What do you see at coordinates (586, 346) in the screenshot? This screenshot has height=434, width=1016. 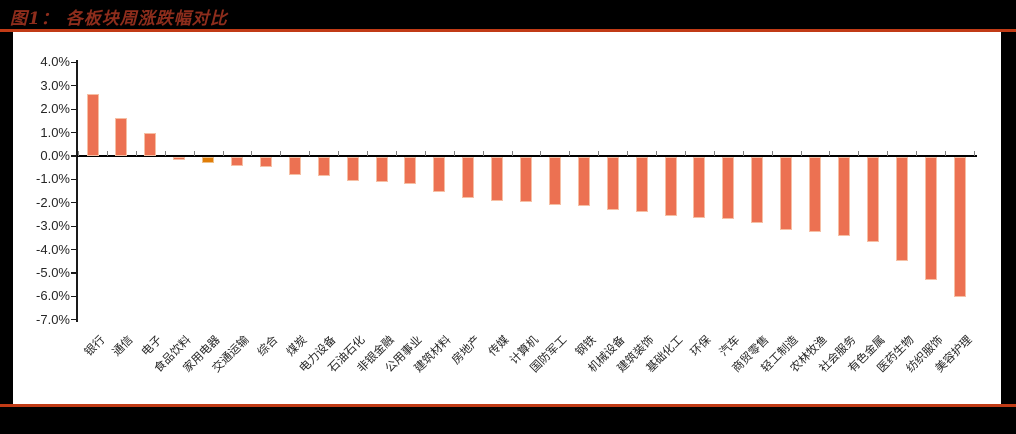 I see `x-tick-label: 钢铁` at bounding box center [586, 346].